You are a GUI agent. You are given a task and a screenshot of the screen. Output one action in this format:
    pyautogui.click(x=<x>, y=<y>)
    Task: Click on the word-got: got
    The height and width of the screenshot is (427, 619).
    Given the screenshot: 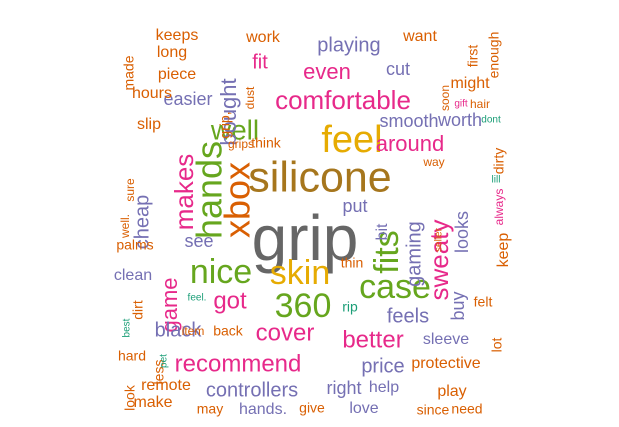 What is the action you would take?
    pyautogui.click(x=230, y=300)
    